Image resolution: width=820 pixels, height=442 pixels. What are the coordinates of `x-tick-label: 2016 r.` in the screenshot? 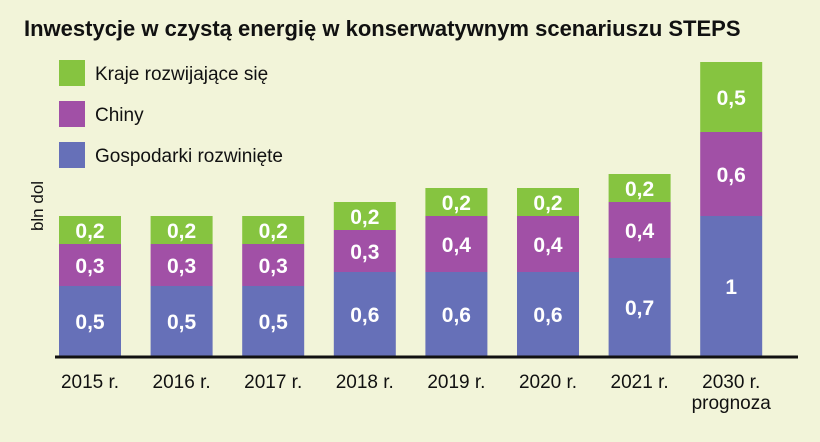 It's located at (182, 382).